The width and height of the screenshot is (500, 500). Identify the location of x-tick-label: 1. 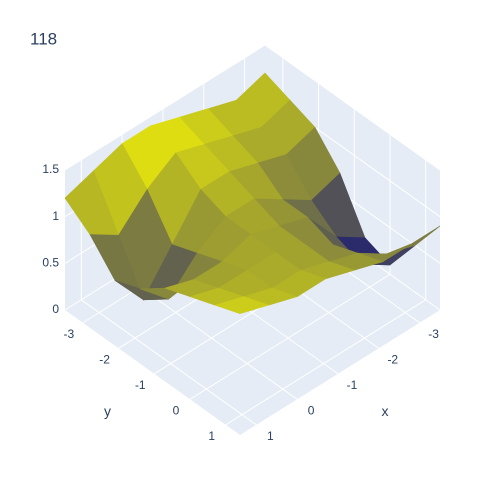
(270, 436).